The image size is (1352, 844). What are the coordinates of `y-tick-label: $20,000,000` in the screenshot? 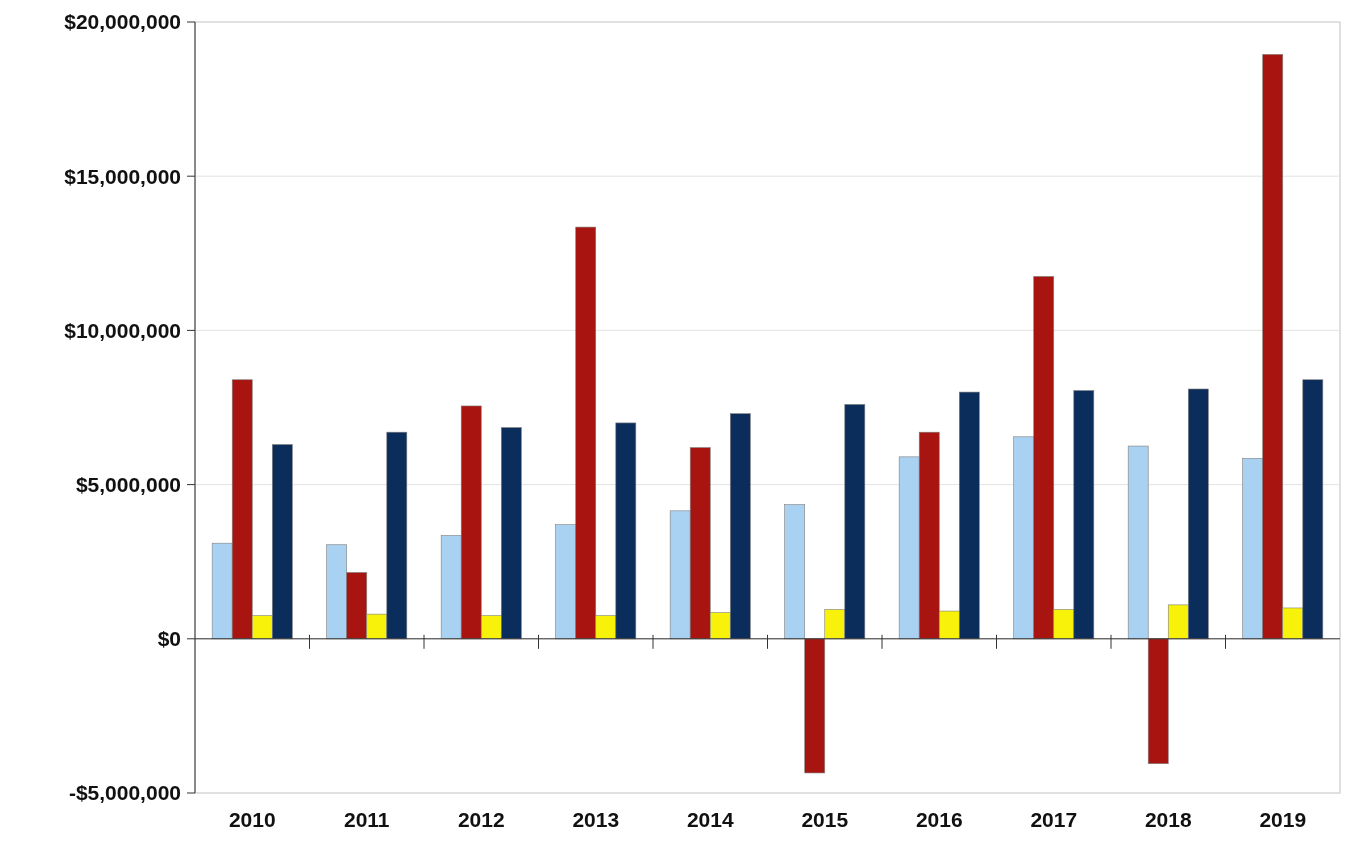 It's located at (122, 22).